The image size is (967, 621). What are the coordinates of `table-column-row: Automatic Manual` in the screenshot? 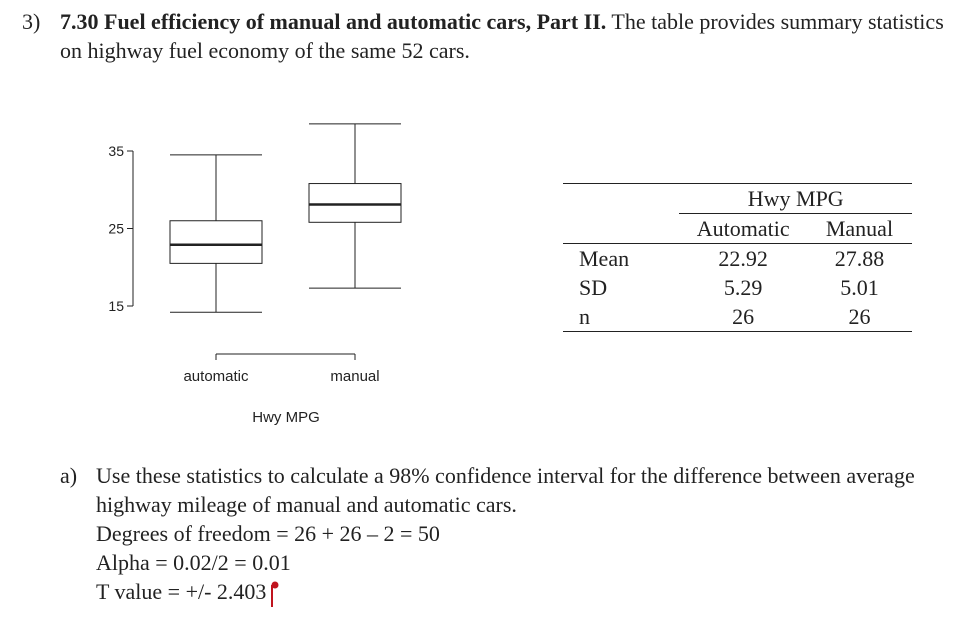 It's located at (737, 228).